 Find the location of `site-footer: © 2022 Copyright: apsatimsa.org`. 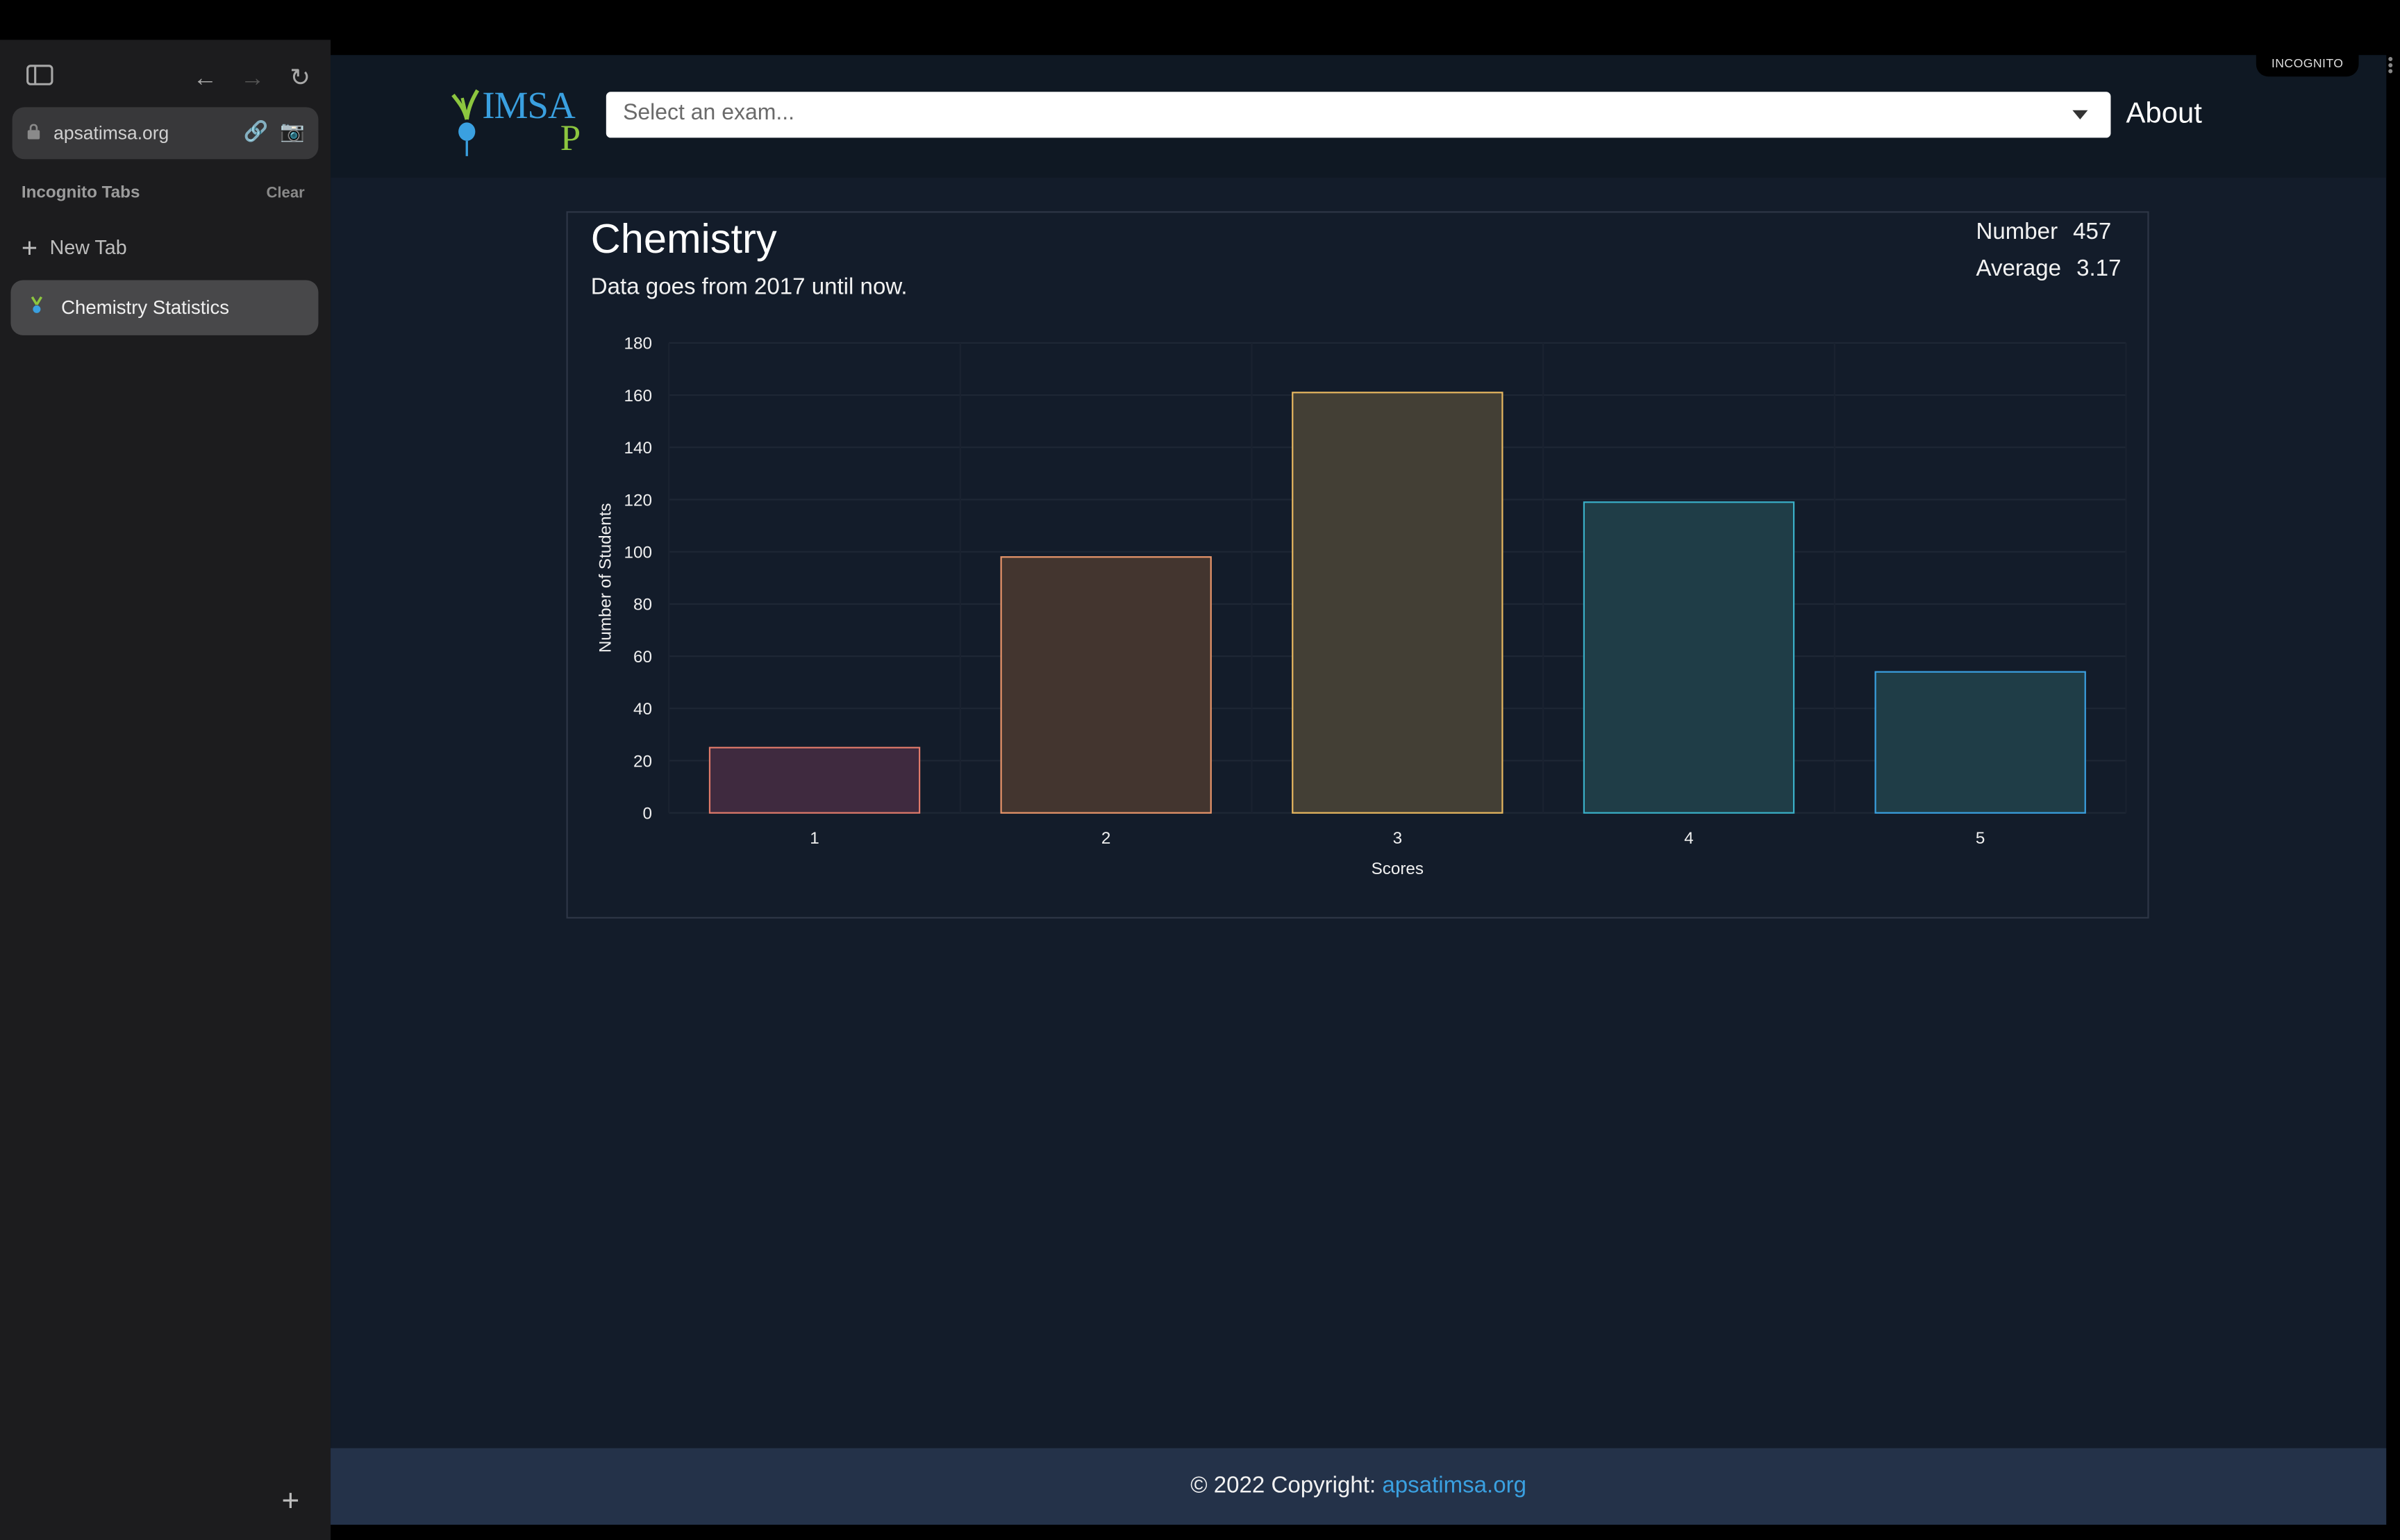

site-footer: © 2022 Copyright: apsatimsa.org is located at coordinates (1359, 1487).